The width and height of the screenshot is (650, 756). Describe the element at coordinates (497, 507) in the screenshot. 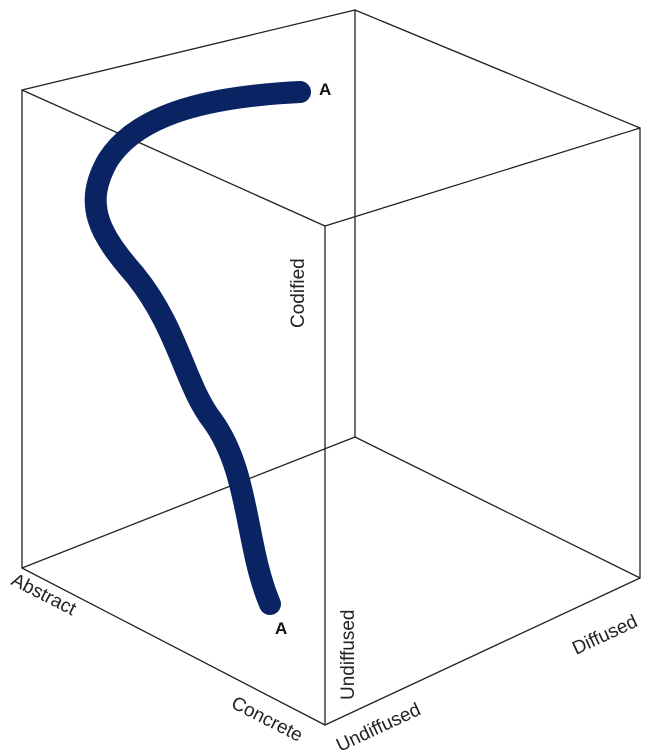

I see `cube-edge-hidden-back-right` at that location.